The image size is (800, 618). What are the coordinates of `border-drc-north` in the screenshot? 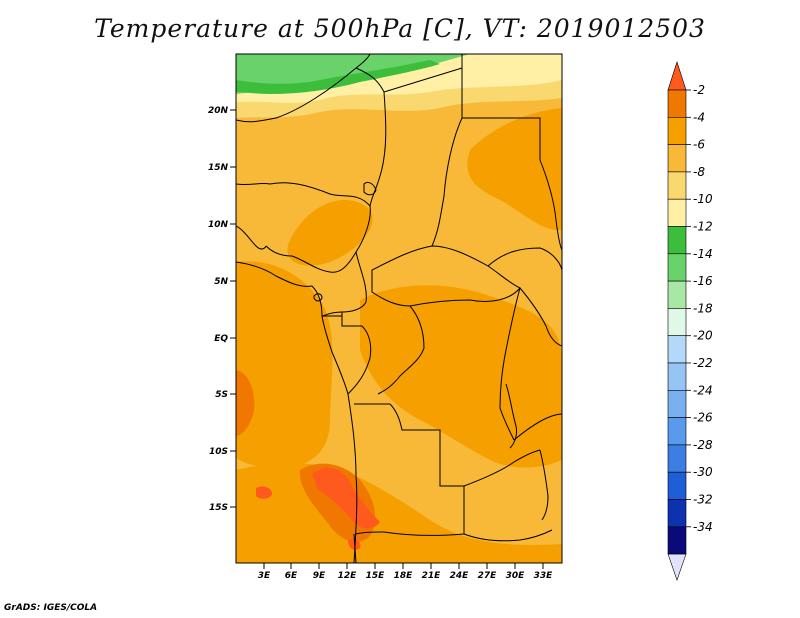 It's located at (401, 350).